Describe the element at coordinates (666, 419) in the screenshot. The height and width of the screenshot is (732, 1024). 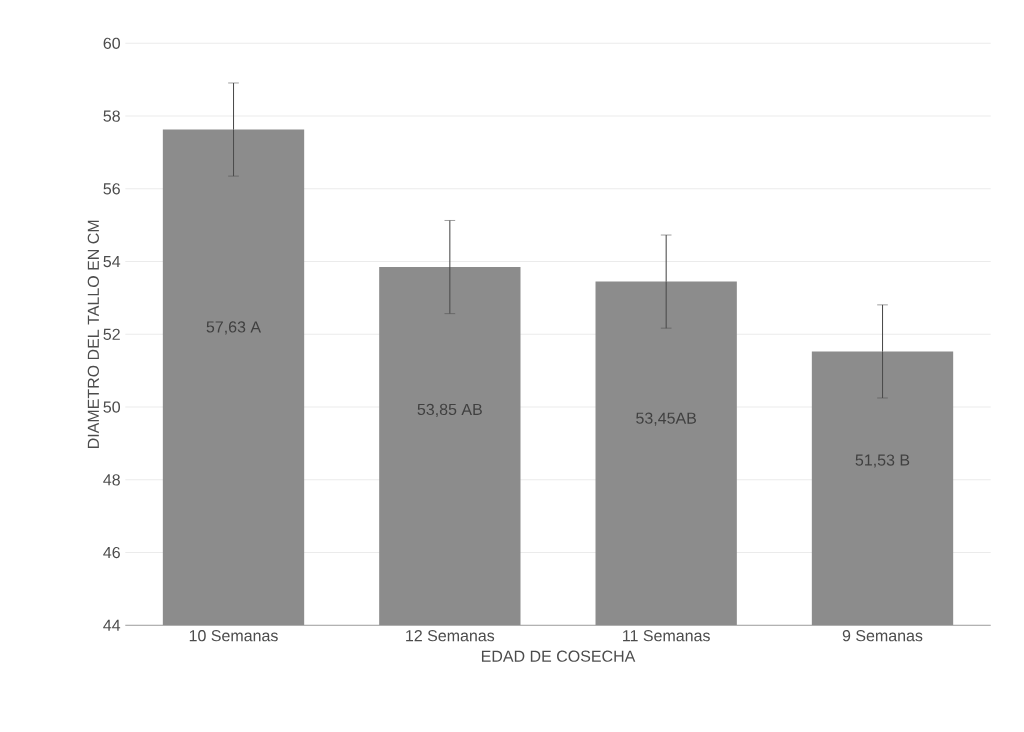
I see `data-label: 53,45AB` at that location.